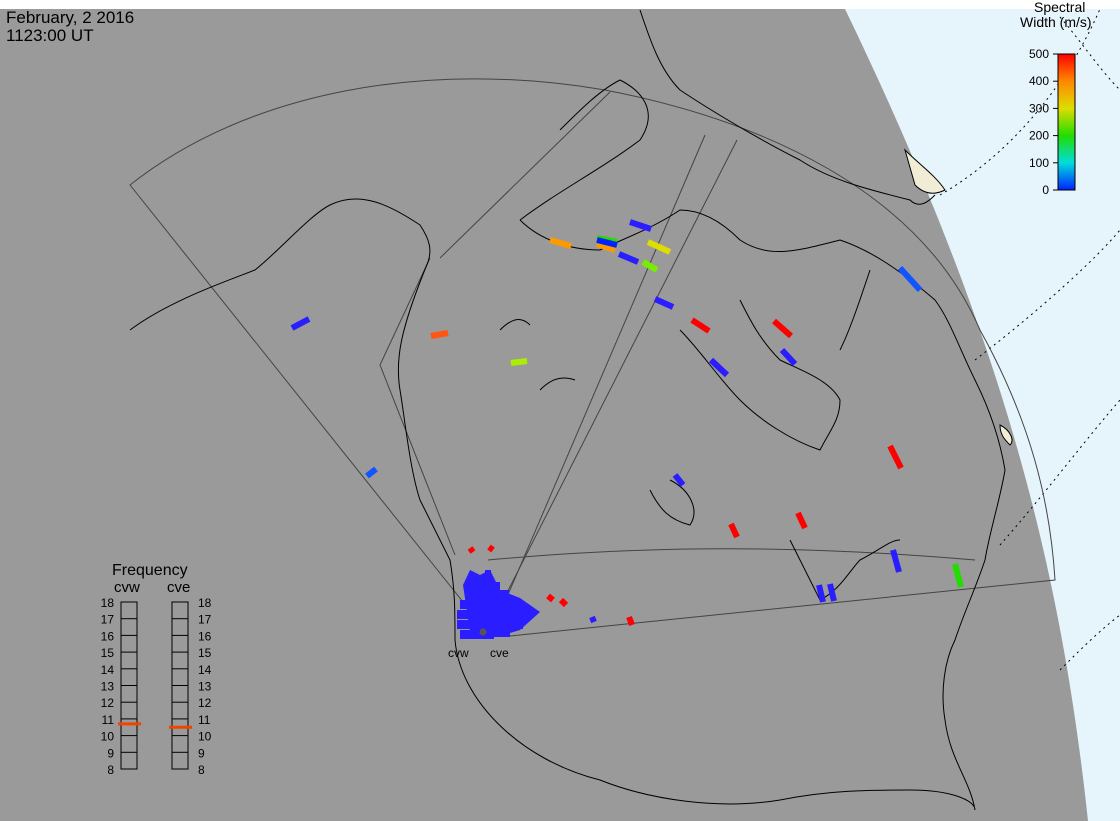 The width and height of the screenshot is (1120, 821). I want to click on frequency-tick-label-left: 8, so click(110, 770).